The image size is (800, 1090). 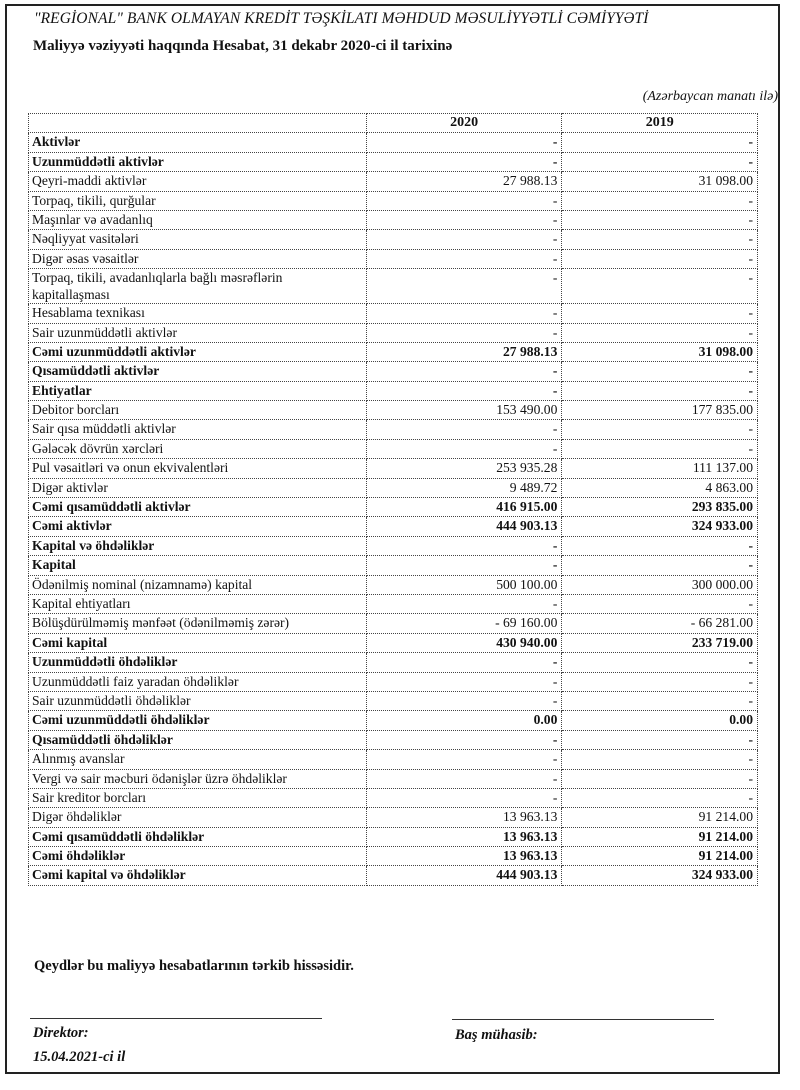 I want to click on value-2019: 91 214.00, so click(x=659, y=837).